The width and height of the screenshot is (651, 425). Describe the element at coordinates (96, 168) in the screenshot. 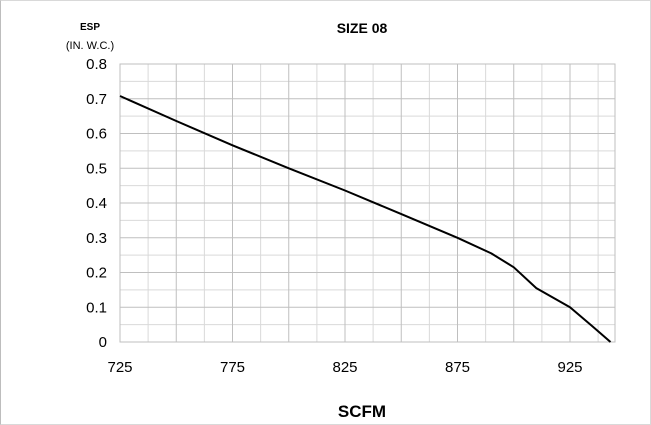

I see `y-tick-label: 0.5` at that location.